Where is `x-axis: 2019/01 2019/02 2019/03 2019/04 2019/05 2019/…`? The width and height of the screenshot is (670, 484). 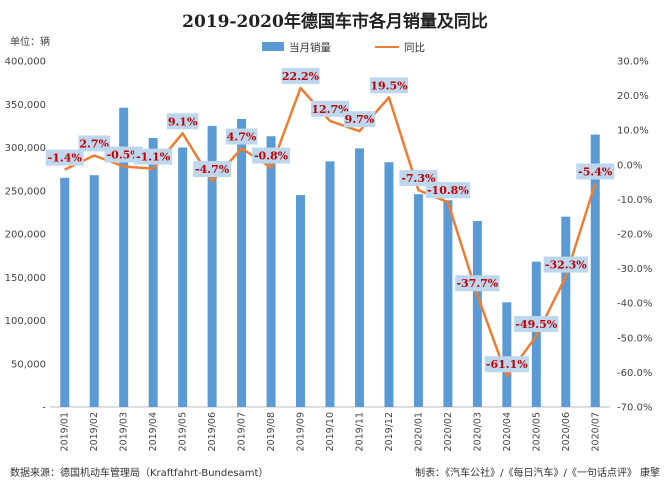 x-axis: 2019/01 2019/02 2019/03 2019/04 2019/05 2019/… is located at coordinates (331, 431).